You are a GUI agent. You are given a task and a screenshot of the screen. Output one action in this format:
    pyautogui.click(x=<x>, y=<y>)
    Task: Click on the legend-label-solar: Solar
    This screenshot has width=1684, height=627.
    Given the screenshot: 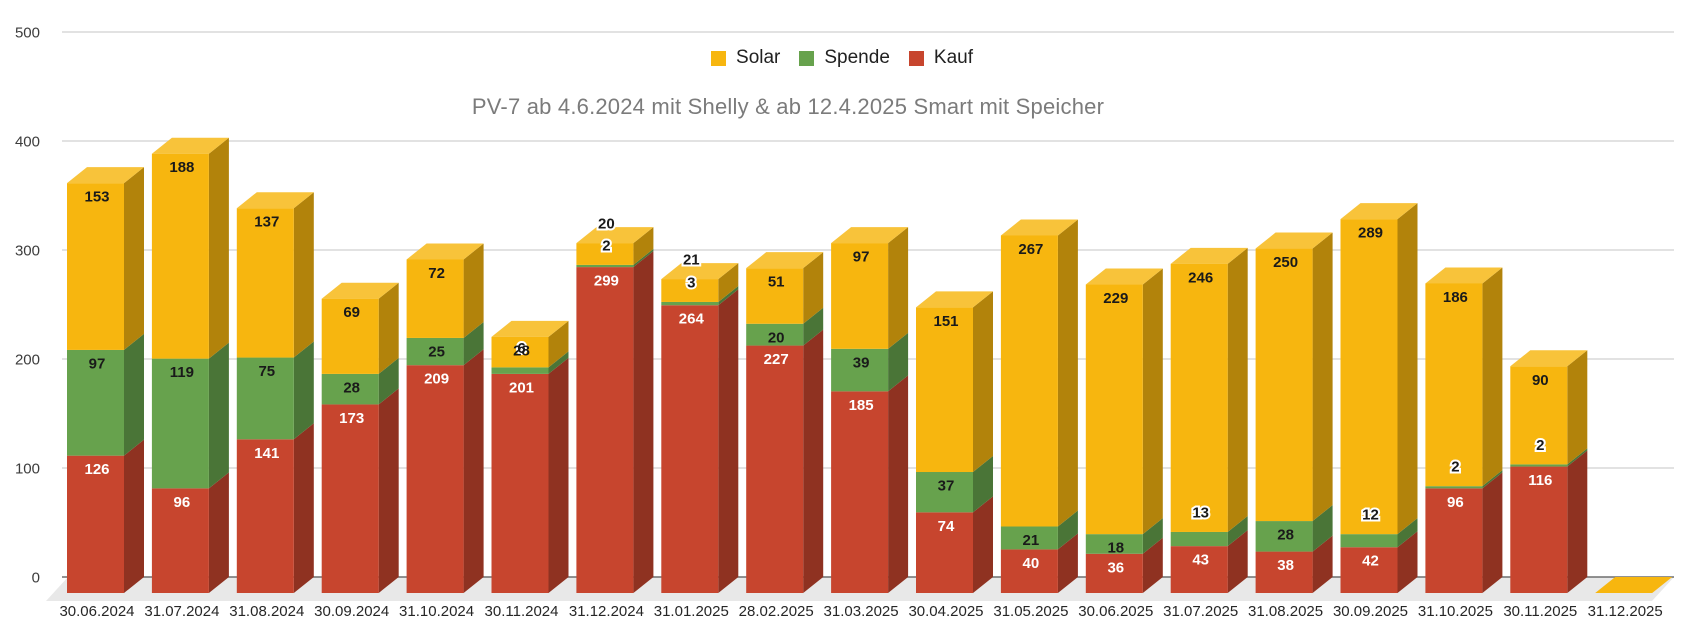 What is the action you would take?
    pyautogui.click(x=758, y=57)
    